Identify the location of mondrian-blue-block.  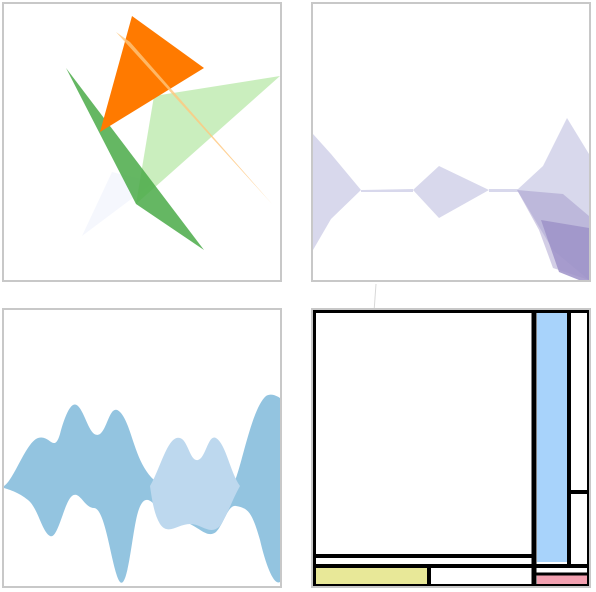
(553, 436).